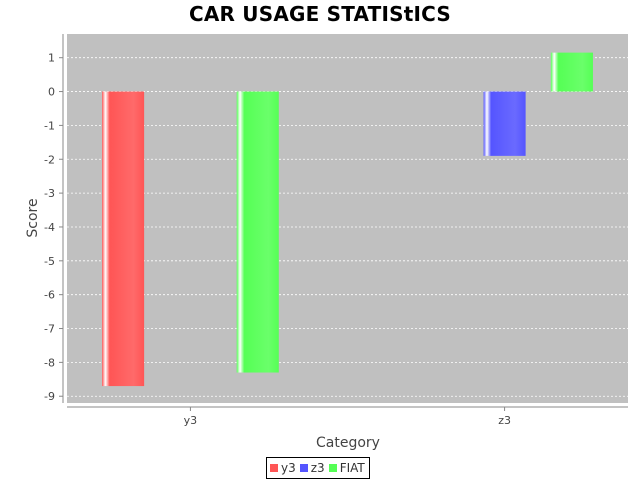 This screenshot has width=640, height=480. Describe the element at coordinates (123, 239) in the screenshot. I see `bar-y3-y3` at that location.